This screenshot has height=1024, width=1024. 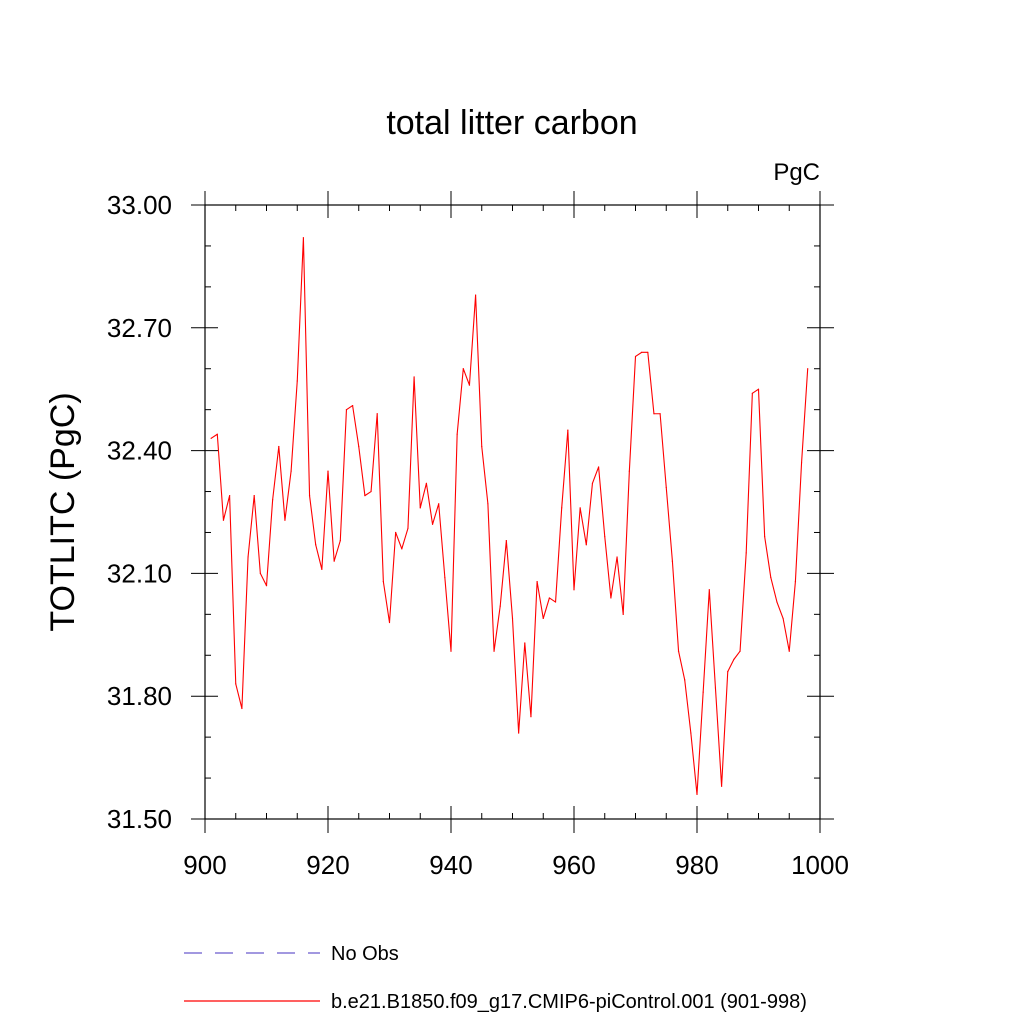 I want to click on x-tick-label: 920, so click(x=327, y=865).